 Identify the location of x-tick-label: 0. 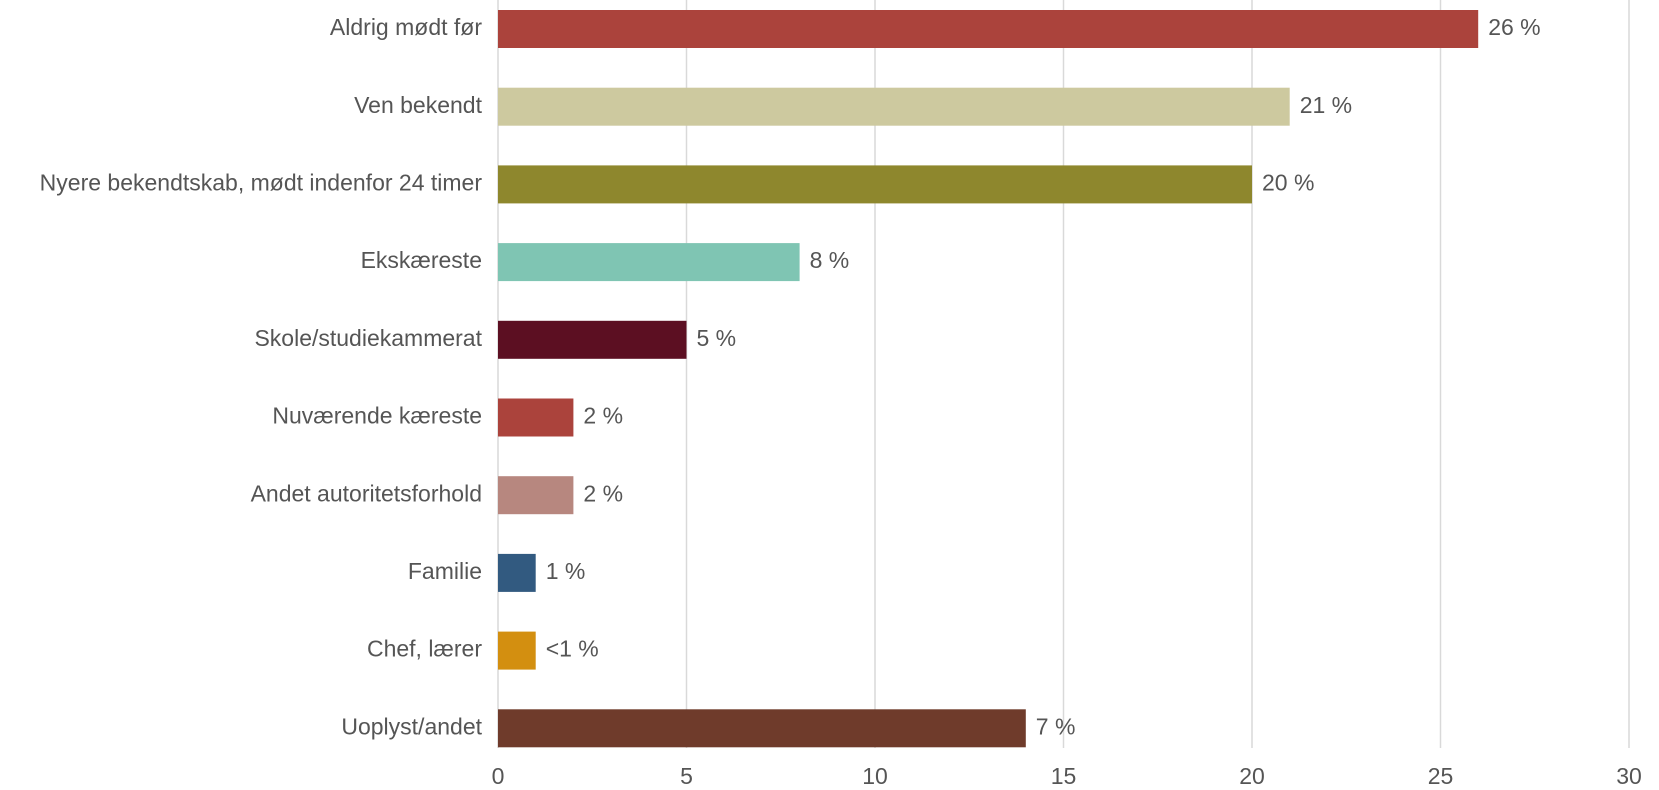
(498, 776).